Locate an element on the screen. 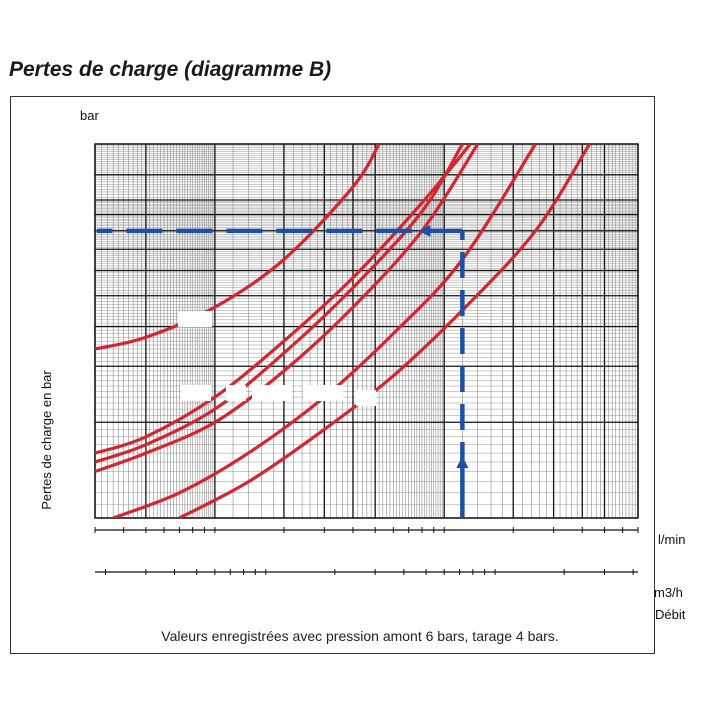 This screenshot has height=720, width=720. x-axis-label: Débit is located at coordinates (670, 614).